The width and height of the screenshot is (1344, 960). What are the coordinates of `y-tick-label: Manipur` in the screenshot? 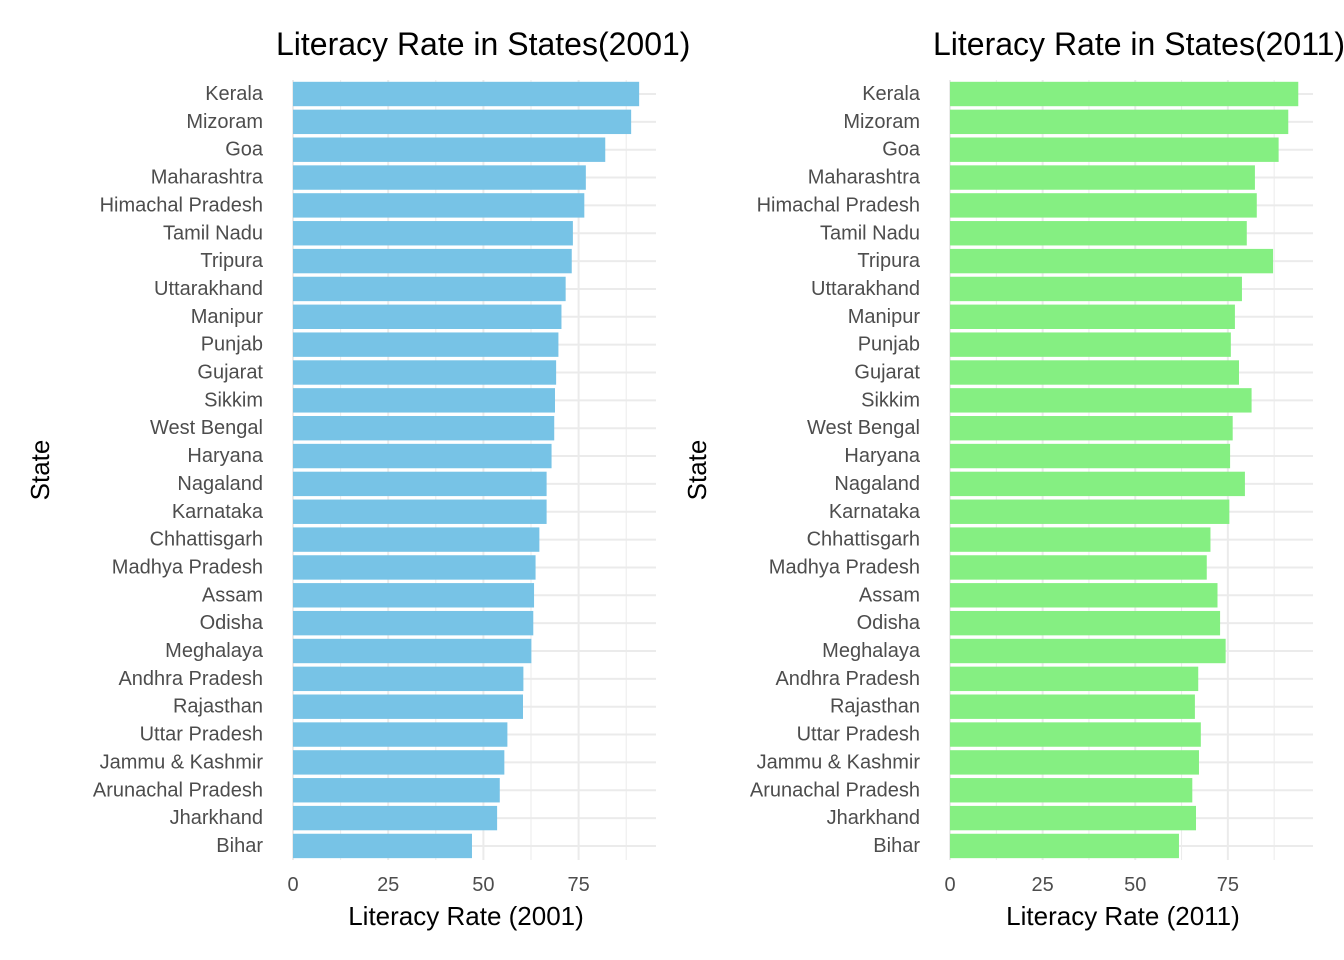 It's located at (884, 317).